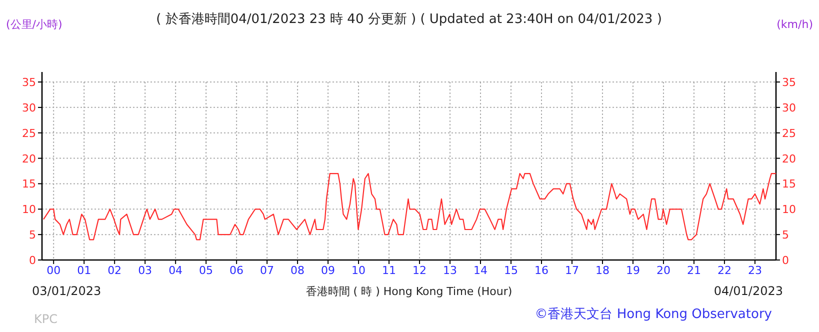 This screenshot has height=332, width=819. Describe the element at coordinates (84, 270) in the screenshot. I see `x-tick-label: 01` at that location.